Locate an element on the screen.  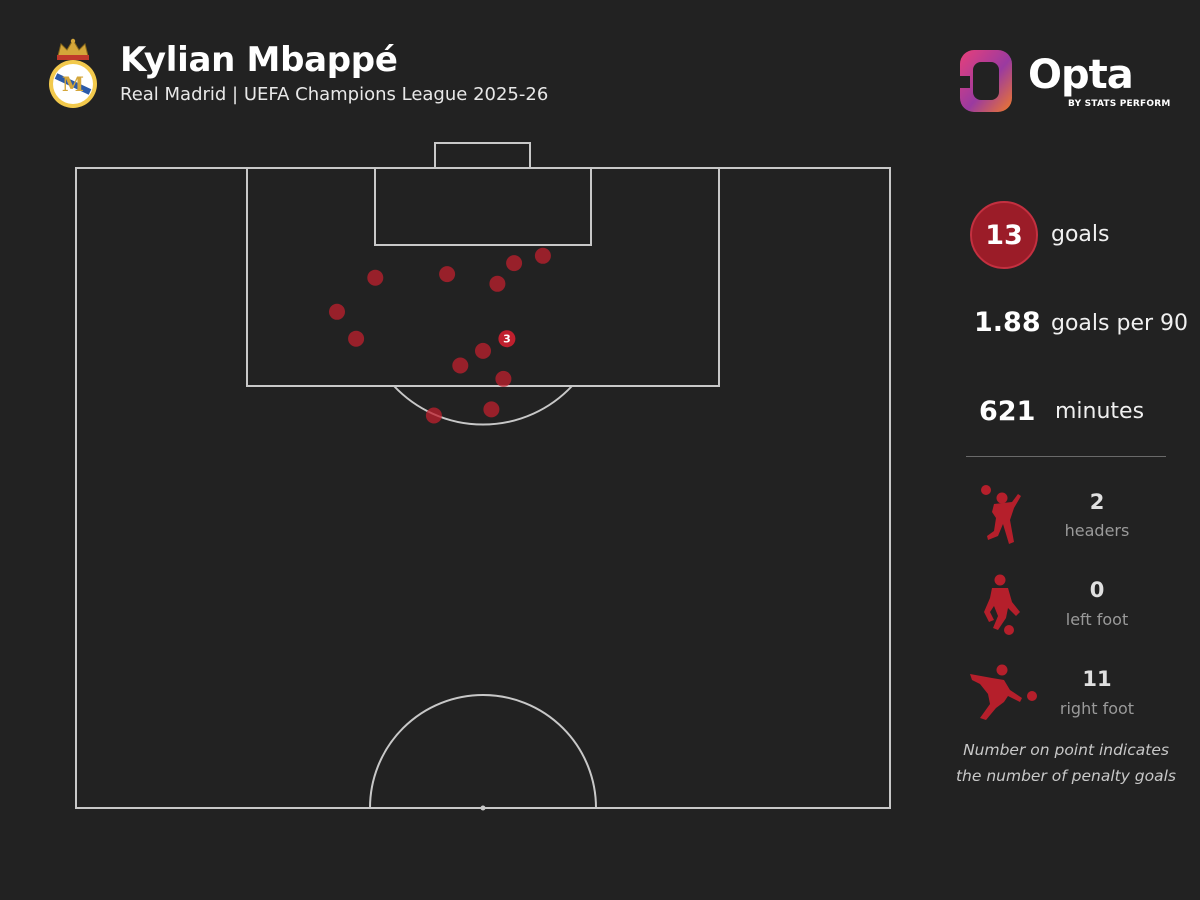
right-foot-label: right foot is located at coordinates (1097, 708).